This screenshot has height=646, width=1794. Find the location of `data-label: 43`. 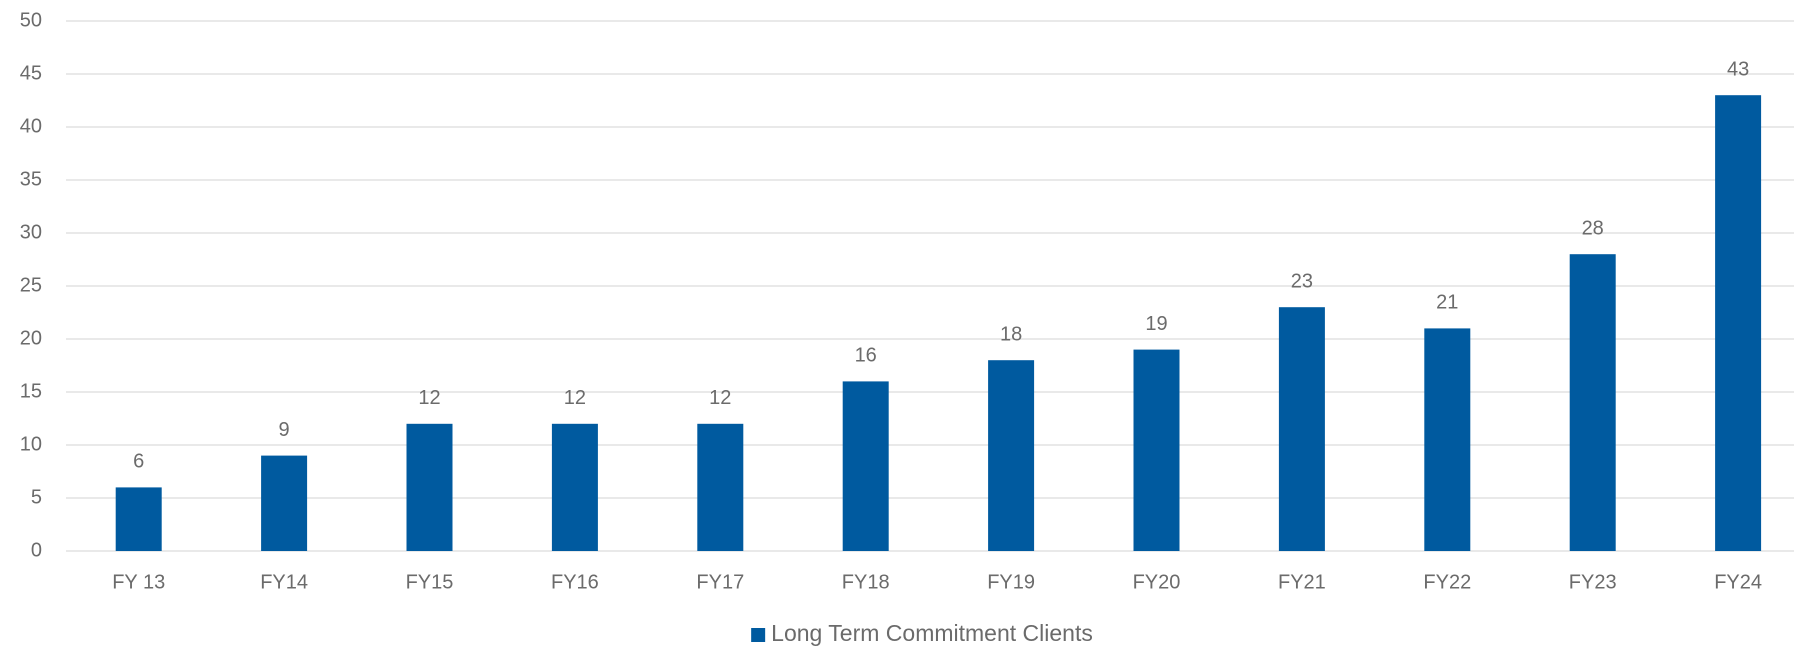

data-label: 43 is located at coordinates (1738, 69).